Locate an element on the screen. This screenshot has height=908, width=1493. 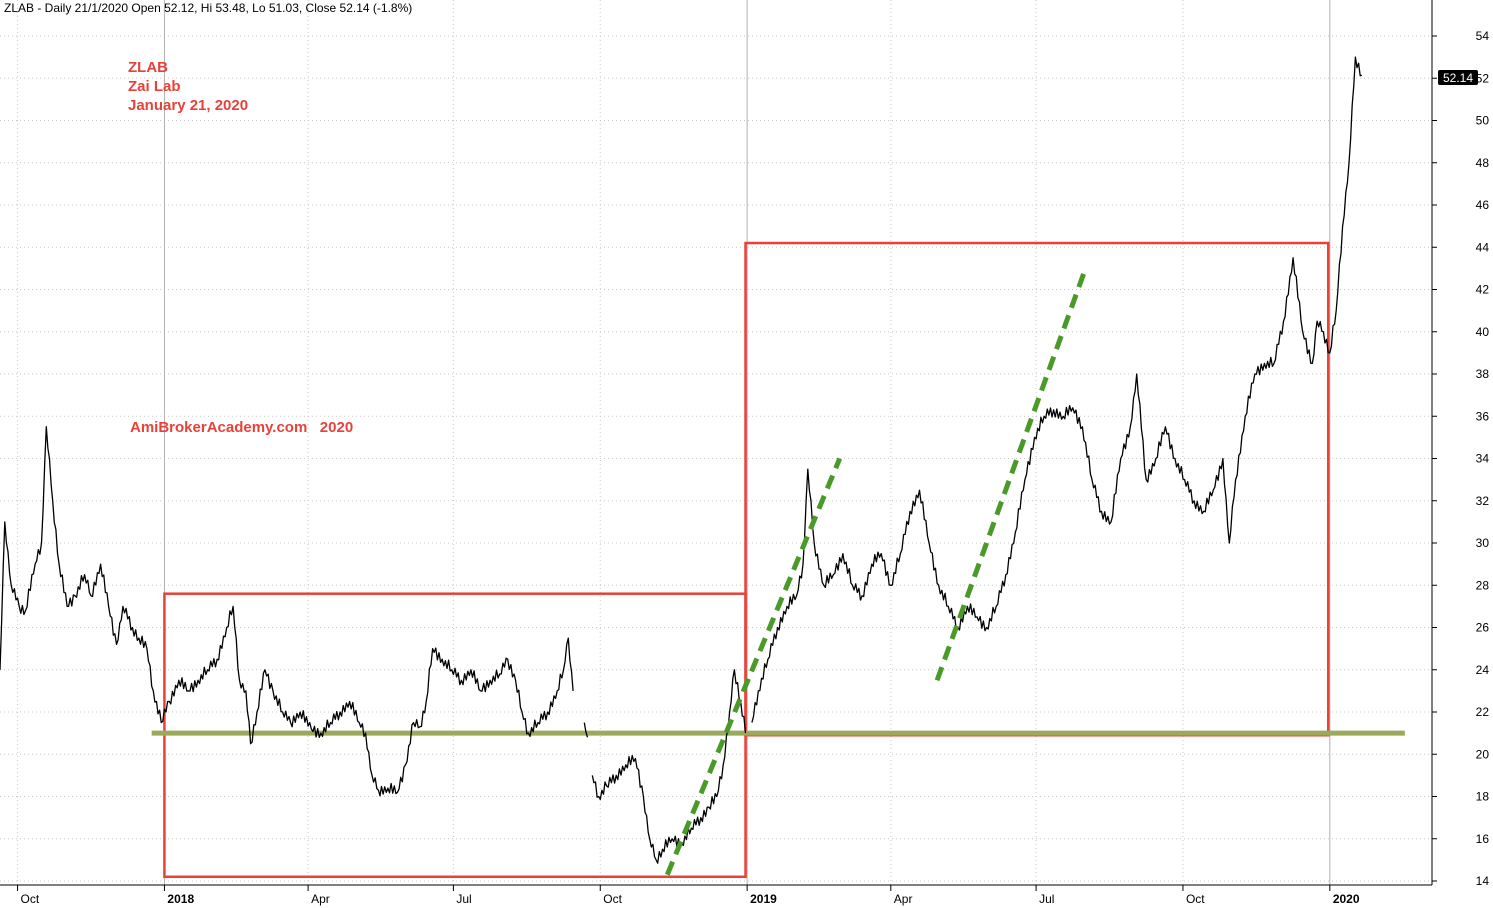
y-tick-label: 32 is located at coordinates (1483, 501).